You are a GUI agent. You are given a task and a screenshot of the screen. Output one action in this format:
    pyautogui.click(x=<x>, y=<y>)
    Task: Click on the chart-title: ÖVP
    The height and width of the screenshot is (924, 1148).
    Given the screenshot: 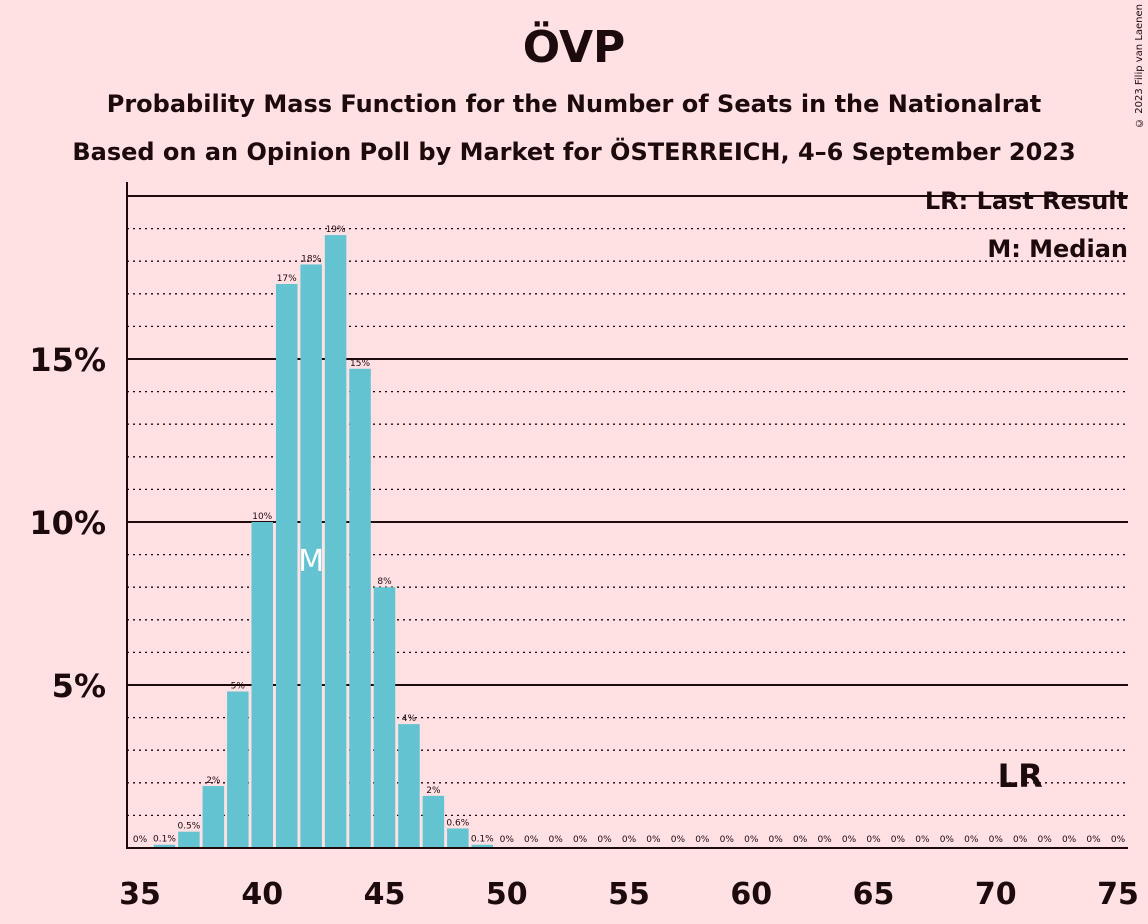 What is the action you would take?
    pyautogui.click(x=574, y=47)
    